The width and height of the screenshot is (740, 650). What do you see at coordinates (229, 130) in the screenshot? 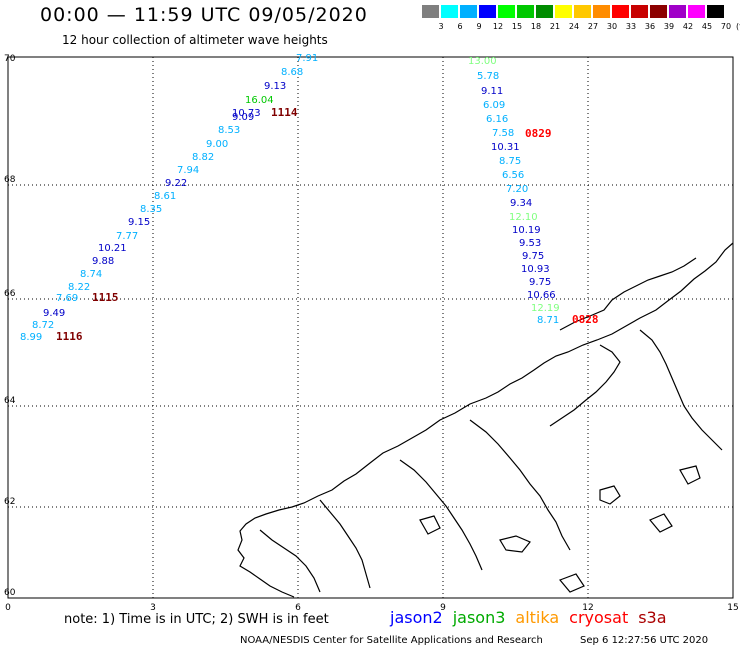
I see `wave-height-label: 8.53` at bounding box center [229, 130].